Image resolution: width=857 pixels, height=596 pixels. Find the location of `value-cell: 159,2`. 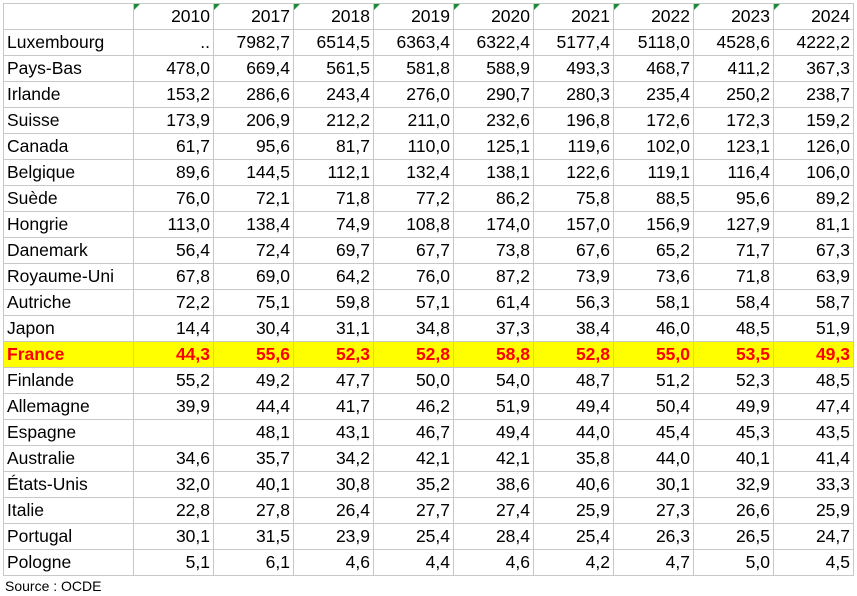

value-cell: 159,2 is located at coordinates (813, 120).